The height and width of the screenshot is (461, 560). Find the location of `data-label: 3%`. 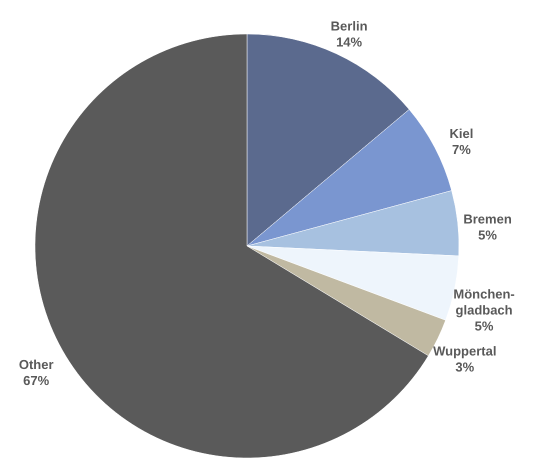

data-label: 3% is located at coordinates (465, 366).